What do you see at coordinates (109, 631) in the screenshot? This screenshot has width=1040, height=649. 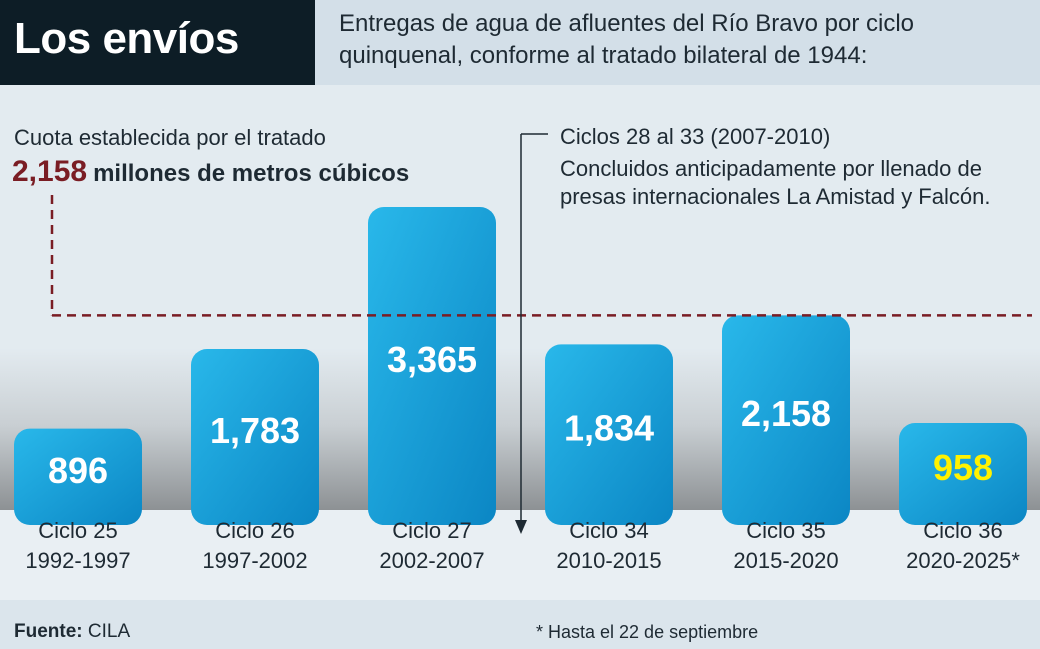 I see `source-value: CILA` at bounding box center [109, 631].